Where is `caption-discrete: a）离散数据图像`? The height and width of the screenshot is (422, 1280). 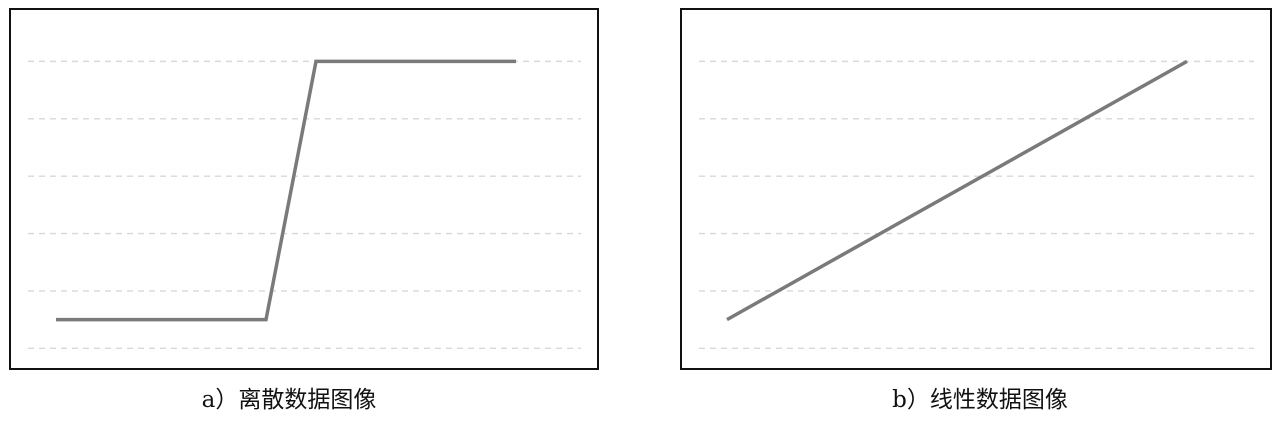 caption-discrete: a）离散数据图像 is located at coordinates (289, 400).